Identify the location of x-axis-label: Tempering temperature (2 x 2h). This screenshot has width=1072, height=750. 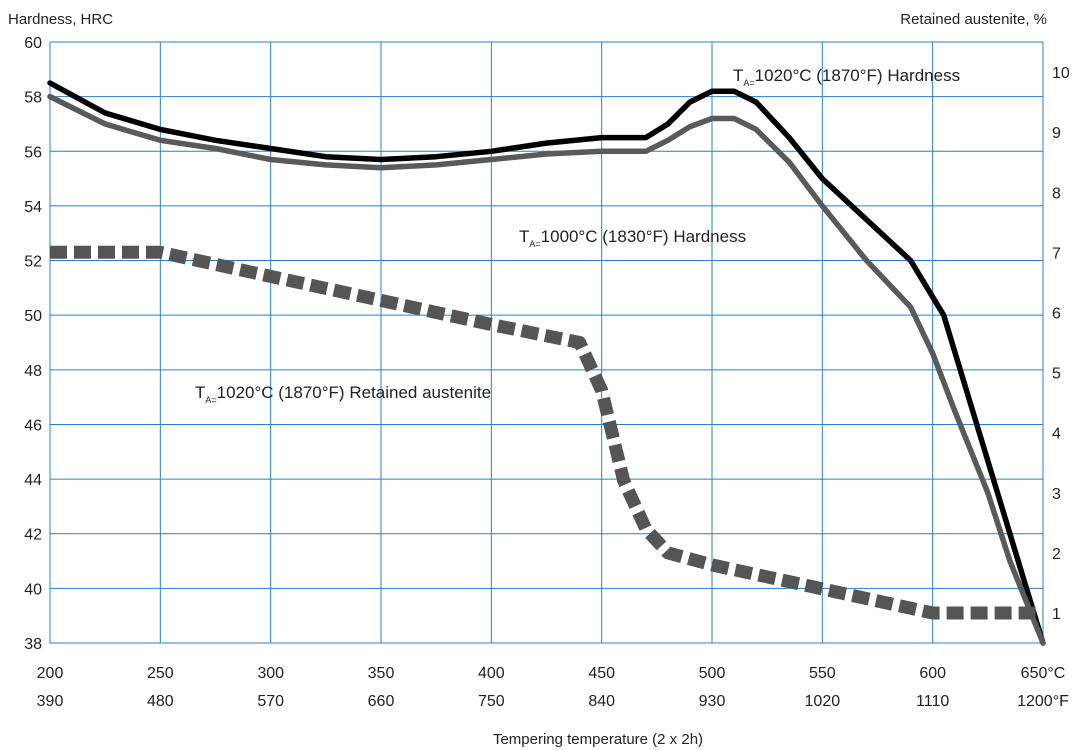
(598, 739).